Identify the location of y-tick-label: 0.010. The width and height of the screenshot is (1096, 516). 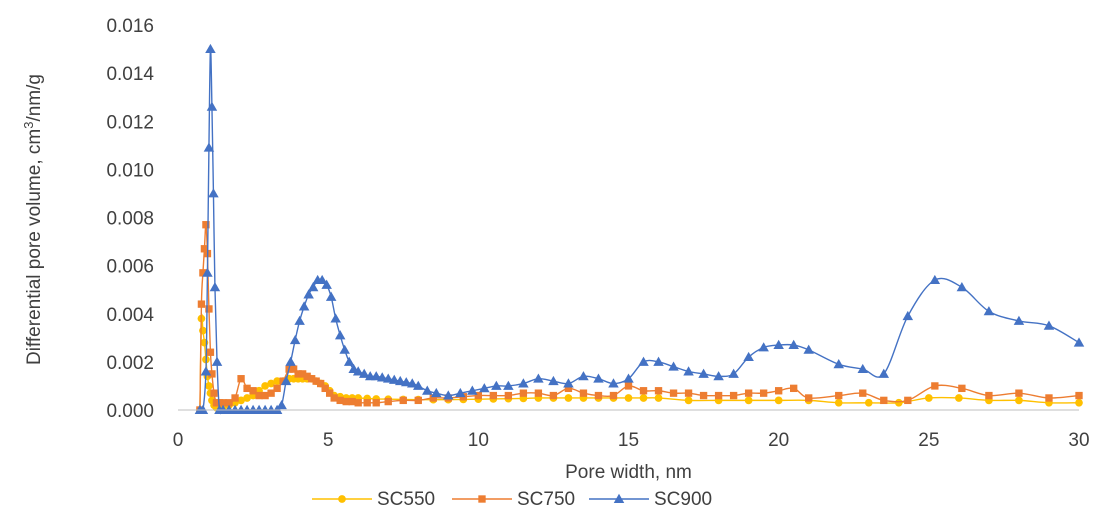
(130, 170).